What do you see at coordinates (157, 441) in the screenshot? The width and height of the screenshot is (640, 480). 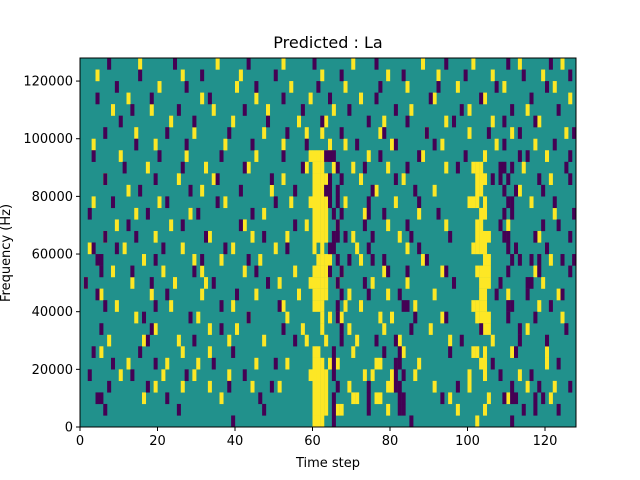 I see `x-tick-label: 20` at bounding box center [157, 441].